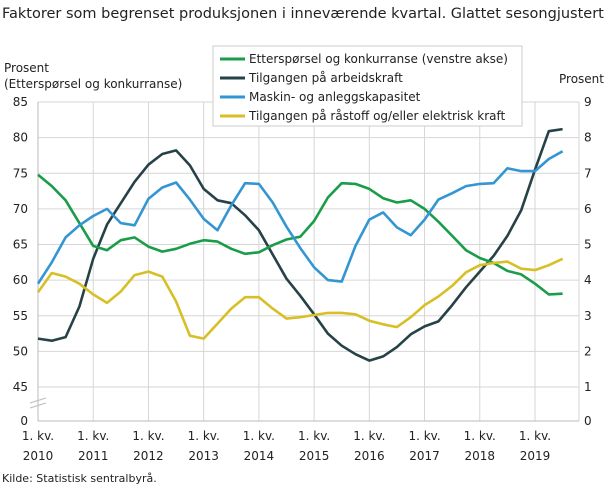  What do you see at coordinates (588, 387) in the screenshot?
I see `right-tick-label: 1` at bounding box center [588, 387].